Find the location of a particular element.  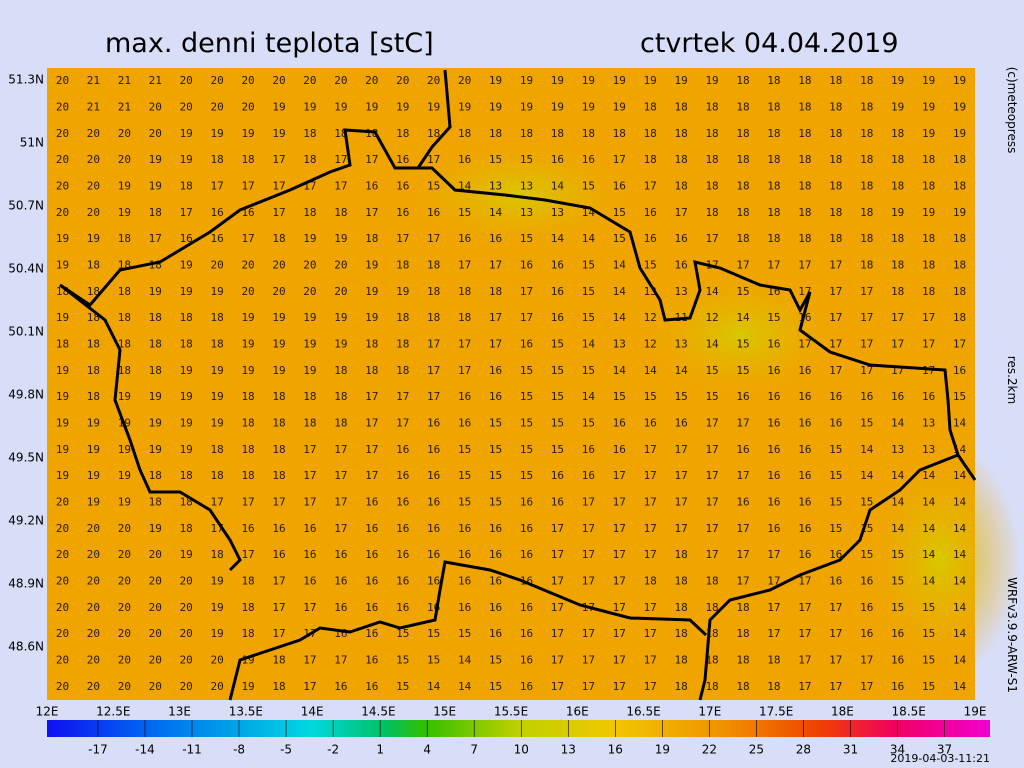

colorbar is located at coordinates (518, 728).